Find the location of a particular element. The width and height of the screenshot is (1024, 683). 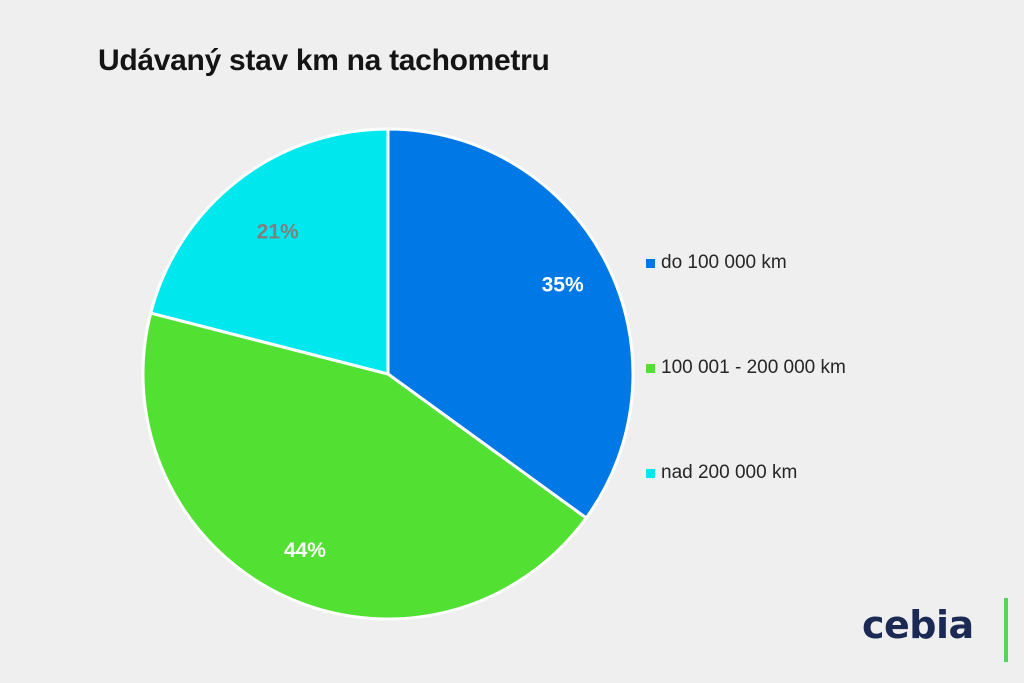

legend-item-do-100000: do 100 000 km is located at coordinates (716, 263).